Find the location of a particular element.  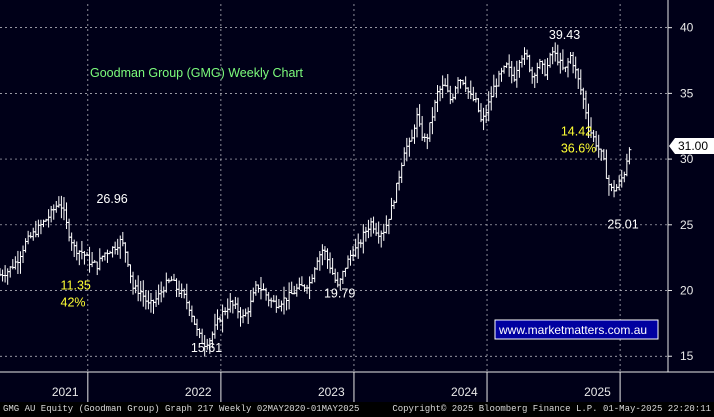

last-price-label: 31.00 is located at coordinates (693, 146).